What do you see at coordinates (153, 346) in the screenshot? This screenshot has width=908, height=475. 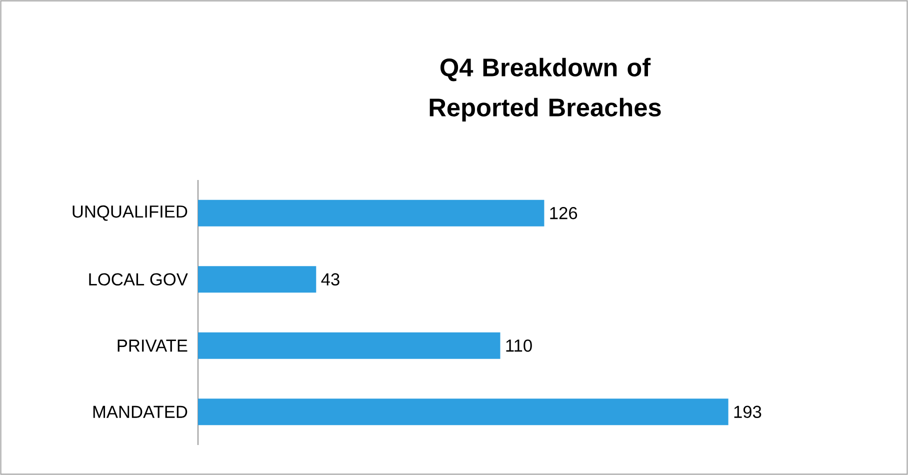 I see `y-tick-label: PRIVATE` at bounding box center [153, 346].